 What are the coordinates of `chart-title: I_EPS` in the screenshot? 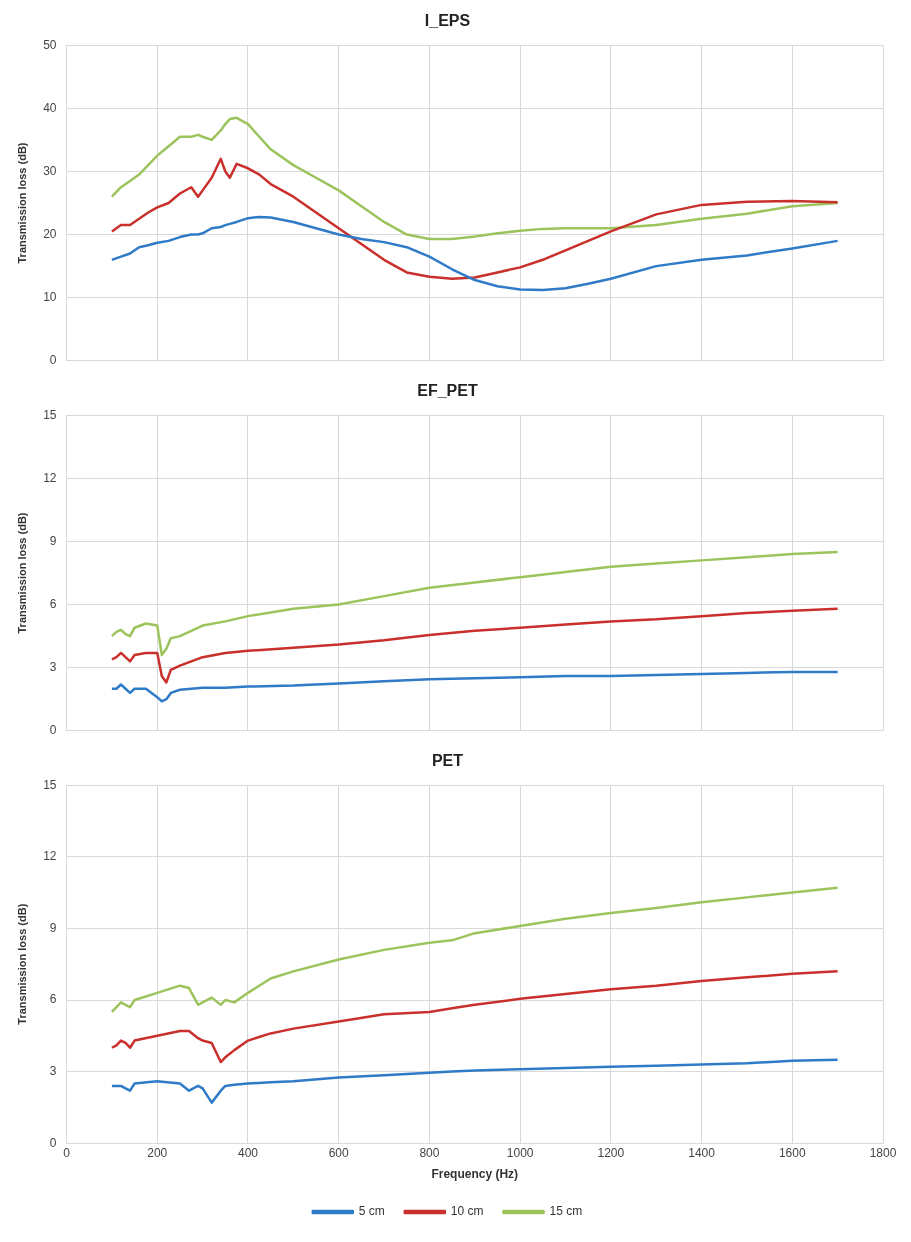 It's located at (447, 21).